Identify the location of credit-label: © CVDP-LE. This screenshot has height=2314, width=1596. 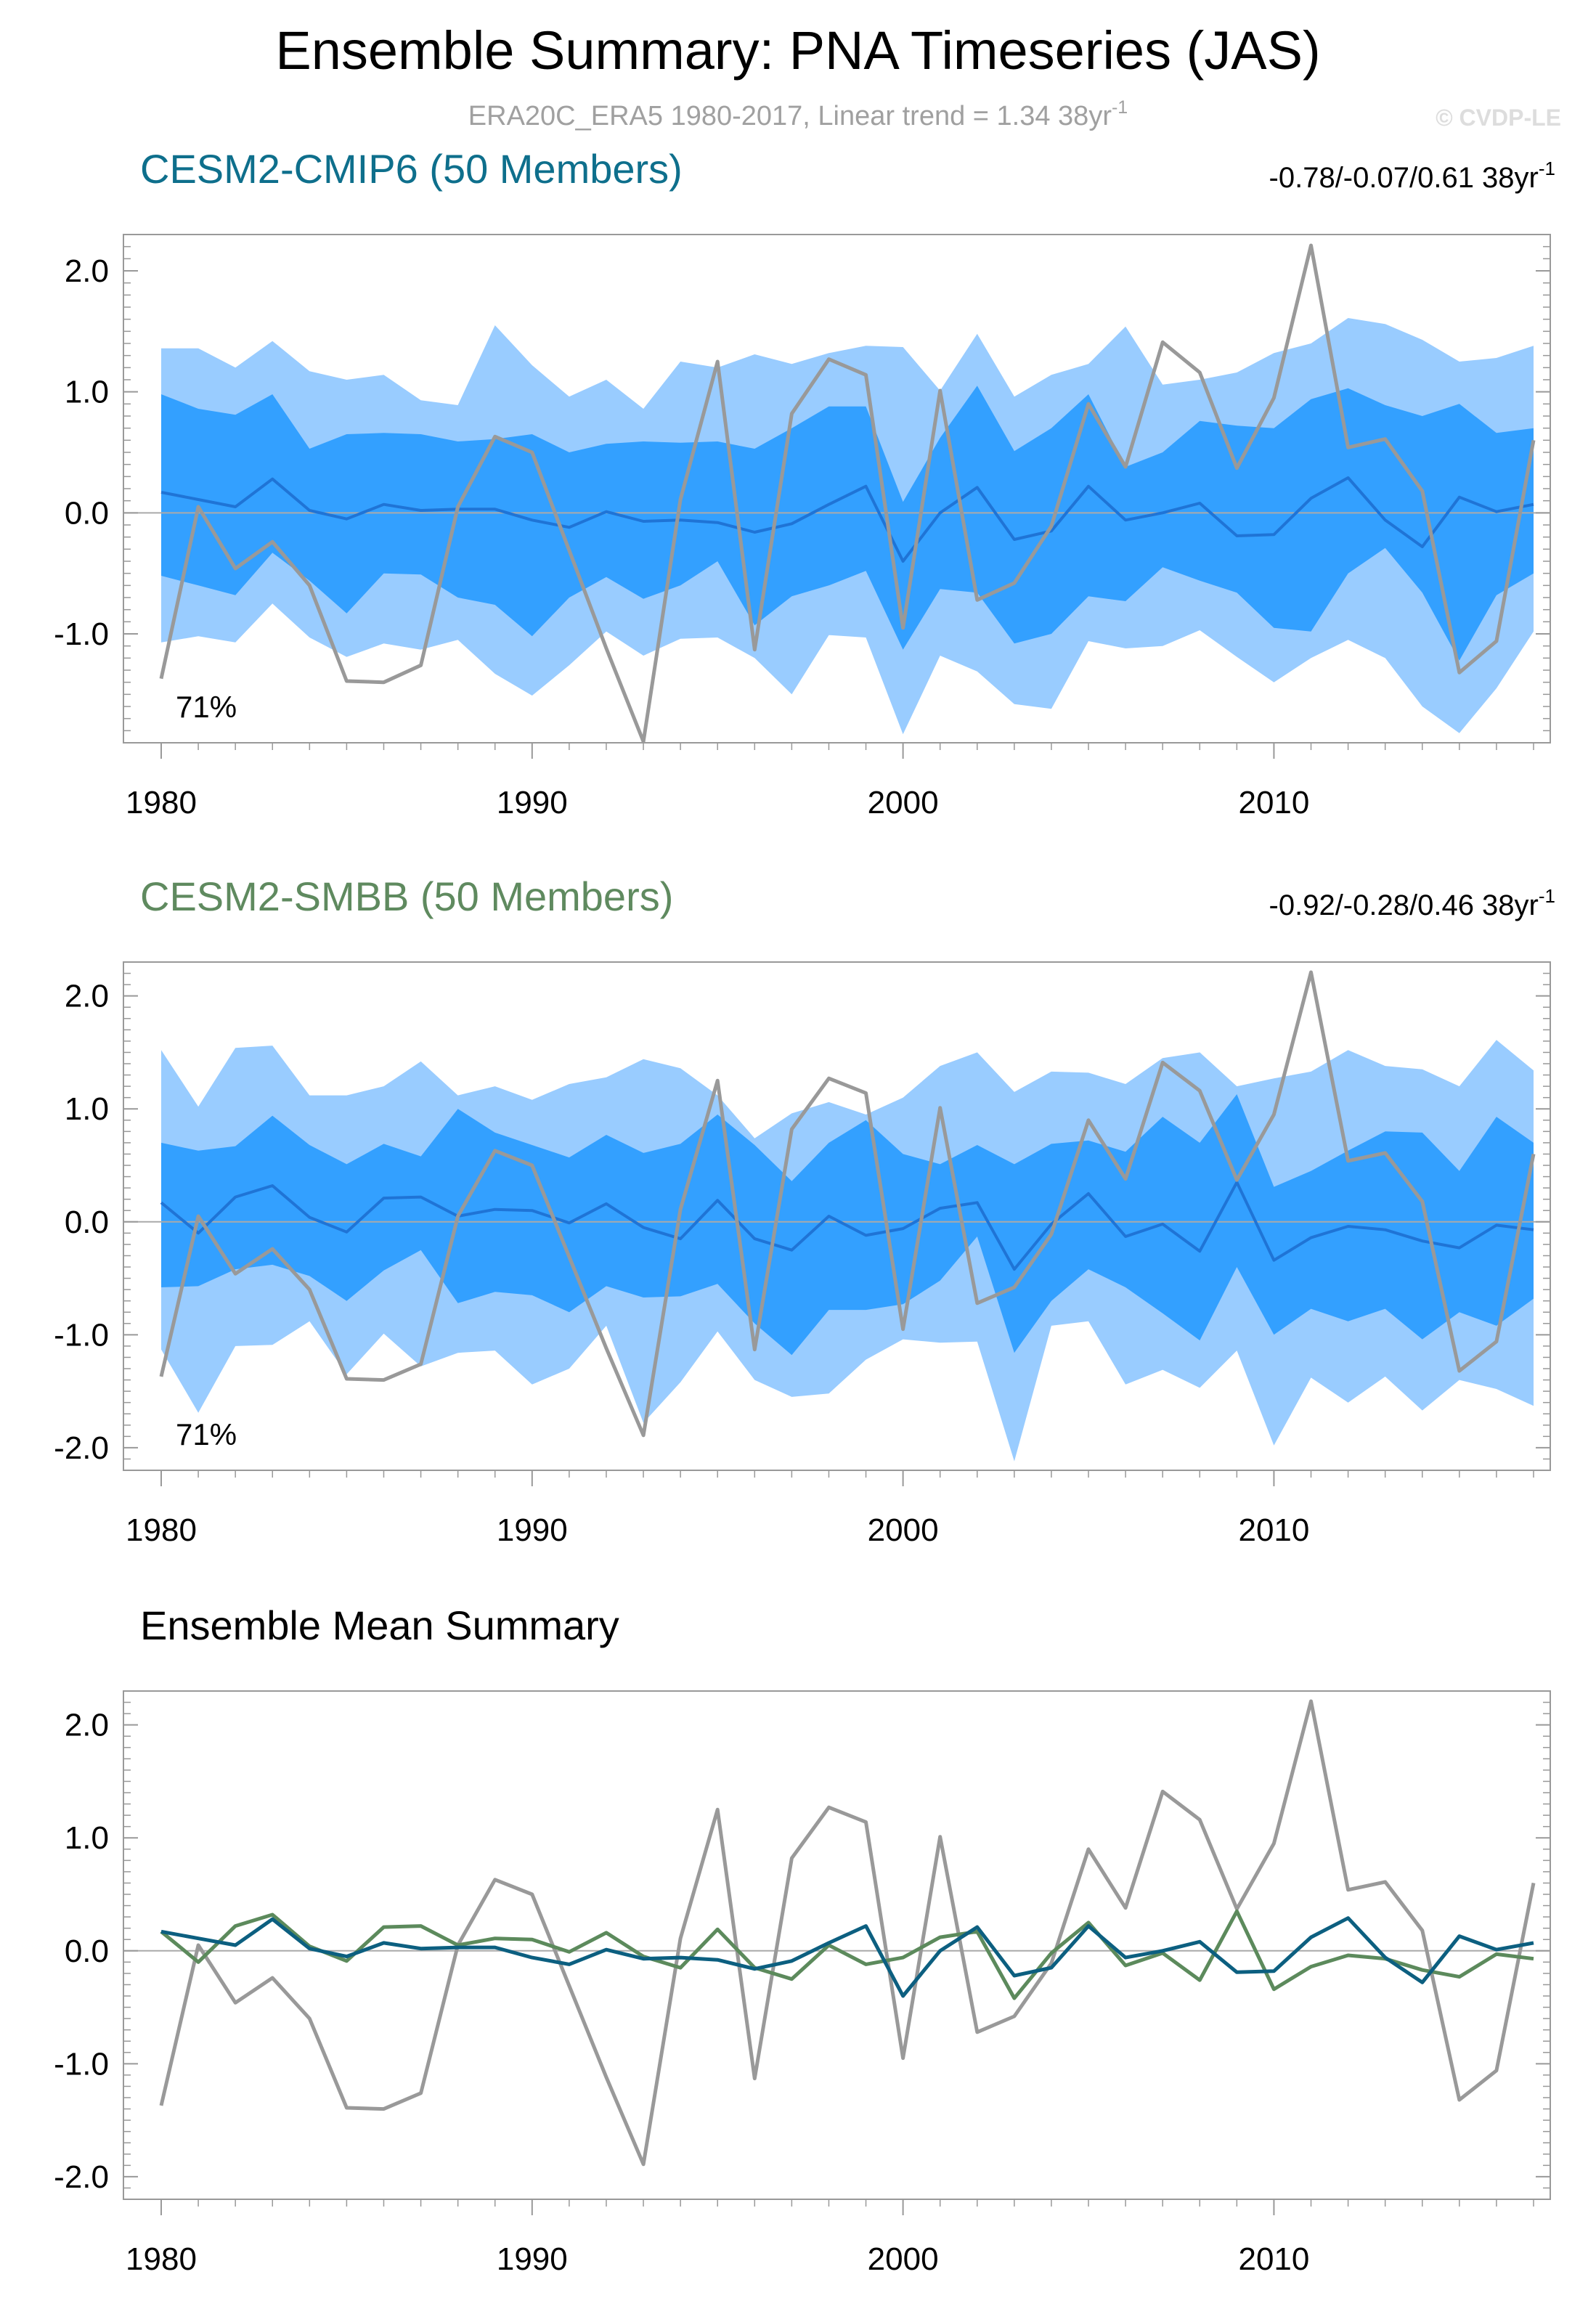
(1498, 118).